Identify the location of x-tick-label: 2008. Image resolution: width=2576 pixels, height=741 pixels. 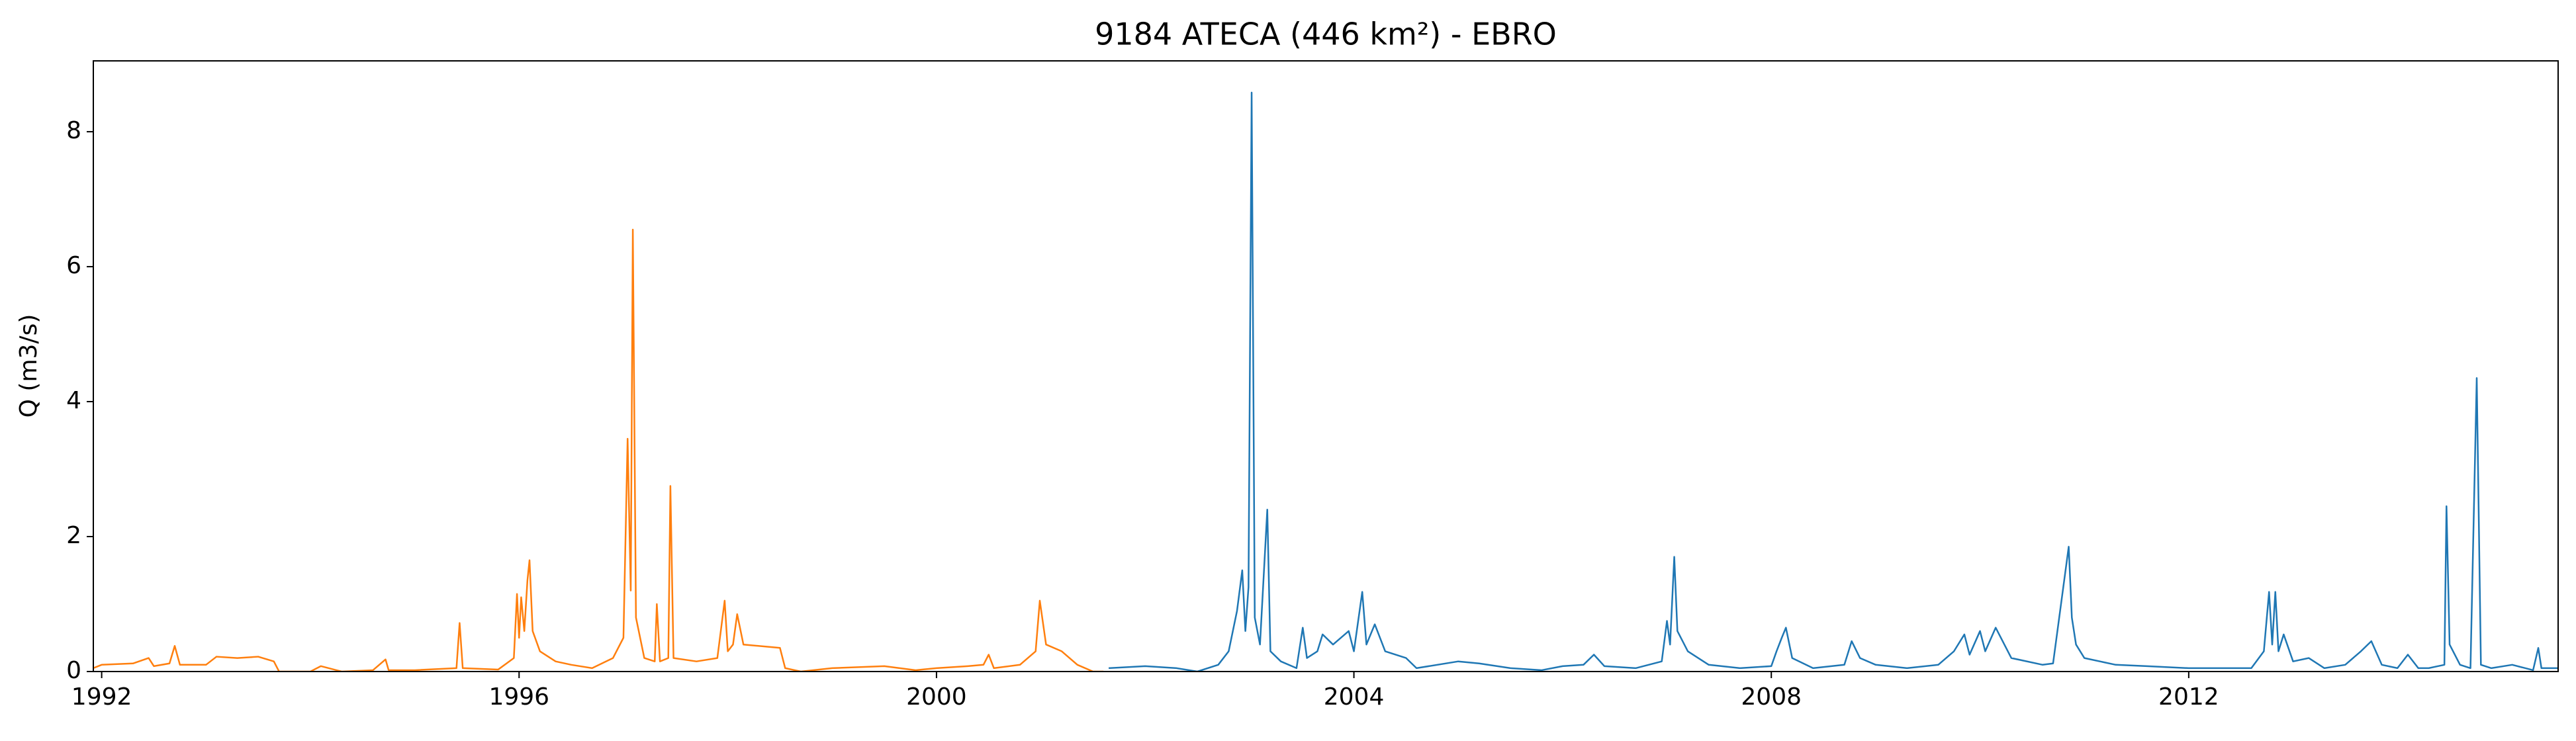
(1772, 697).